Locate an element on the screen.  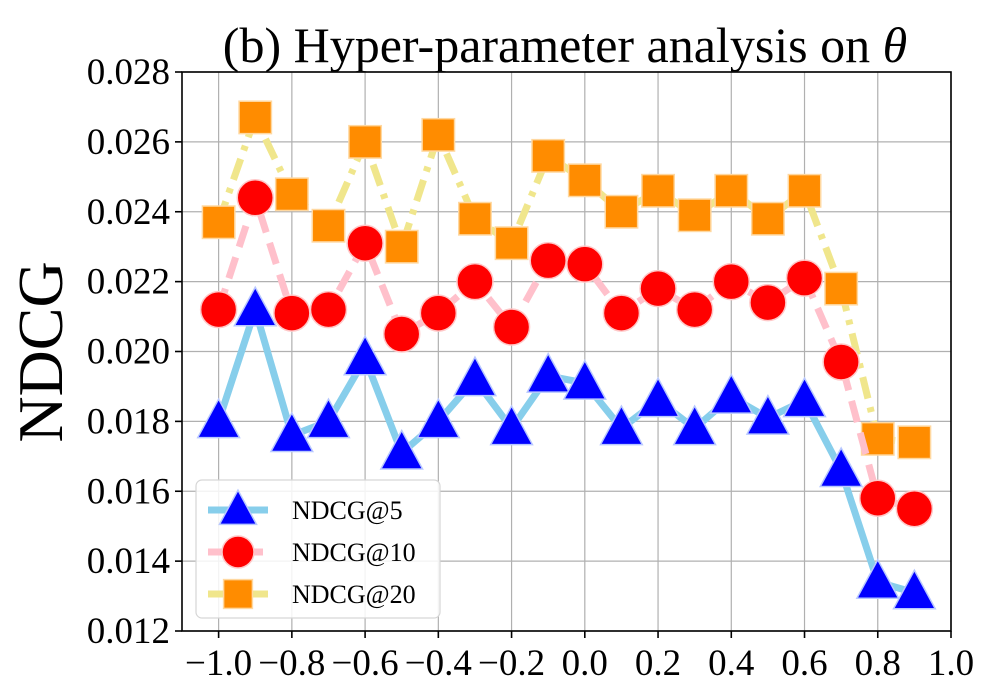
y-tick-label: 0.026 is located at coordinates (128, 142).